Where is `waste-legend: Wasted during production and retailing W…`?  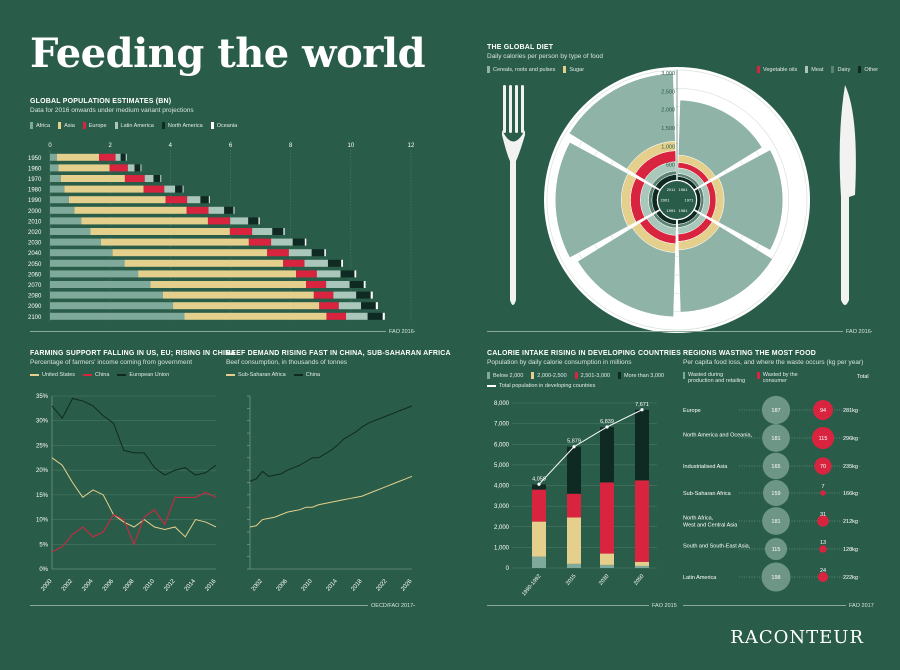
waste-legend: Wasted during production and retailing W… is located at coordinates (751, 378).